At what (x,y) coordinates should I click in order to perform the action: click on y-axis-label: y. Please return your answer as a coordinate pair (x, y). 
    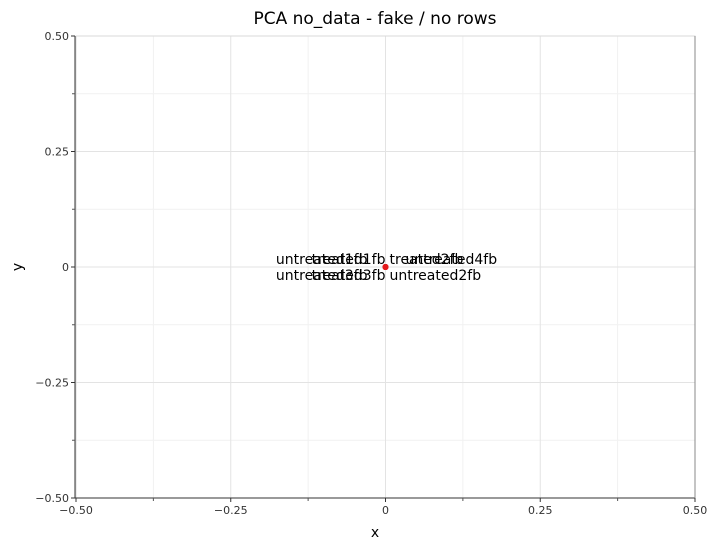
    Looking at the image, I should click on (18, 267).